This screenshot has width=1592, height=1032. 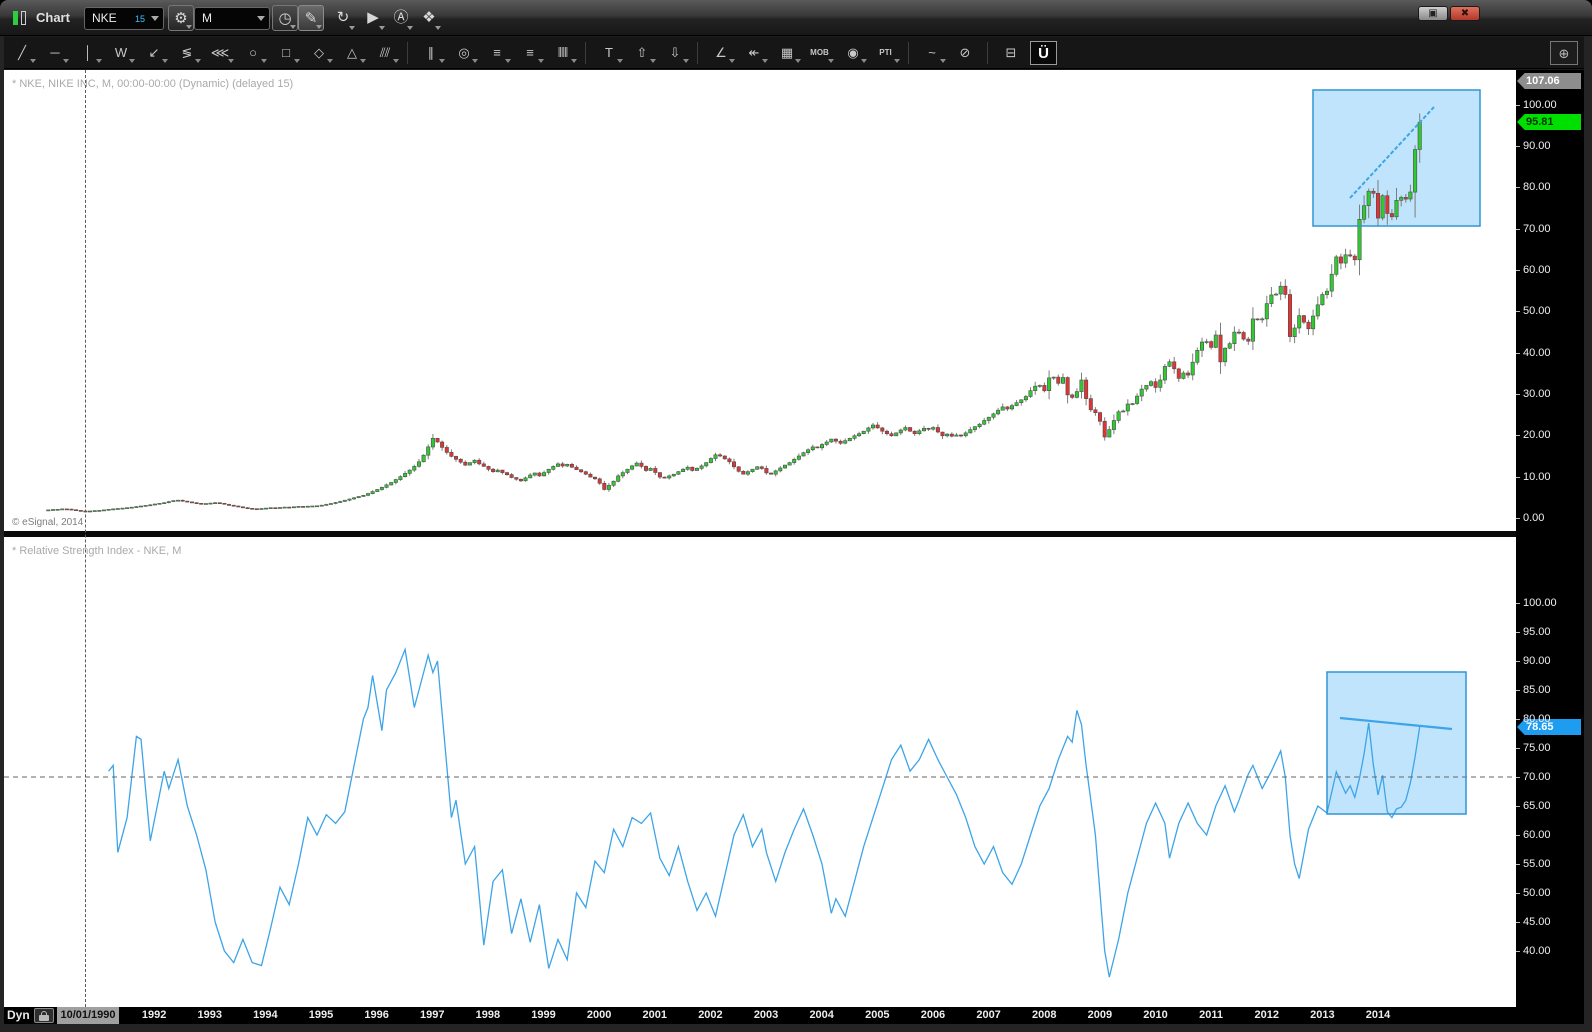 I want to click on price-annotation-box, so click(x=1396, y=158).